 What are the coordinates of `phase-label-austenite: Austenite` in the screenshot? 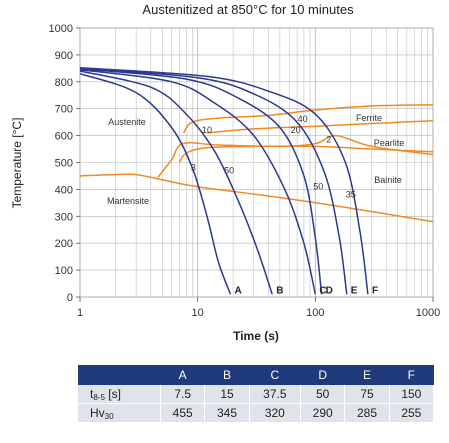 It's located at (127, 122).